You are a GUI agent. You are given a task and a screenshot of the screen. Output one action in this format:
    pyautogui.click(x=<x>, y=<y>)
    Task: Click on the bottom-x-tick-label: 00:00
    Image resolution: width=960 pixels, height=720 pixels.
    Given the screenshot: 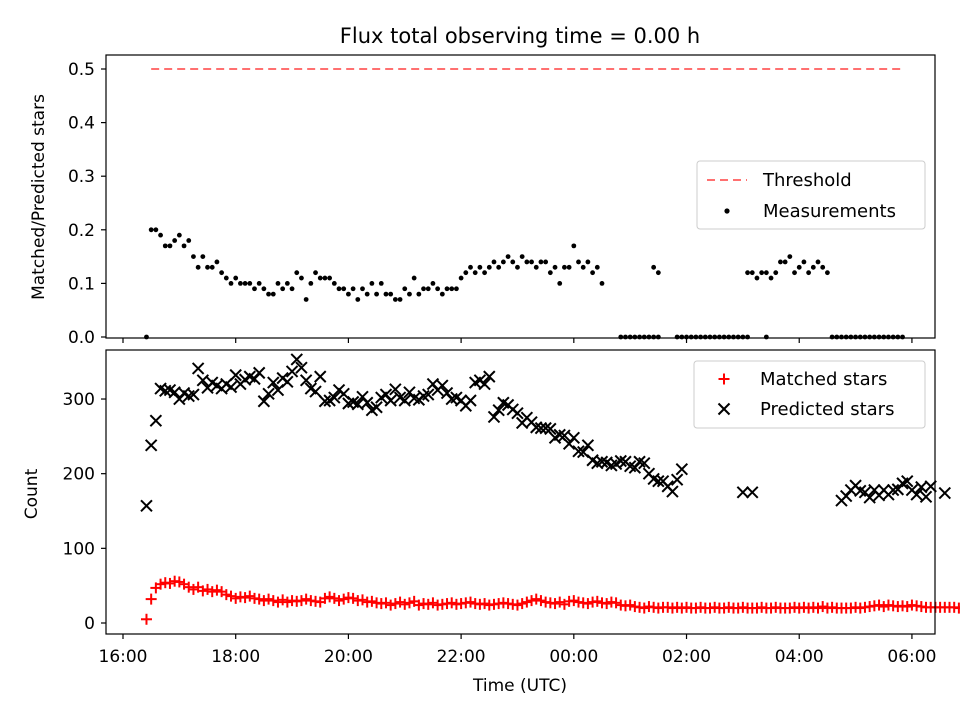 What is the action you would take?
    pyautogui.click(x=573, y=657)
    